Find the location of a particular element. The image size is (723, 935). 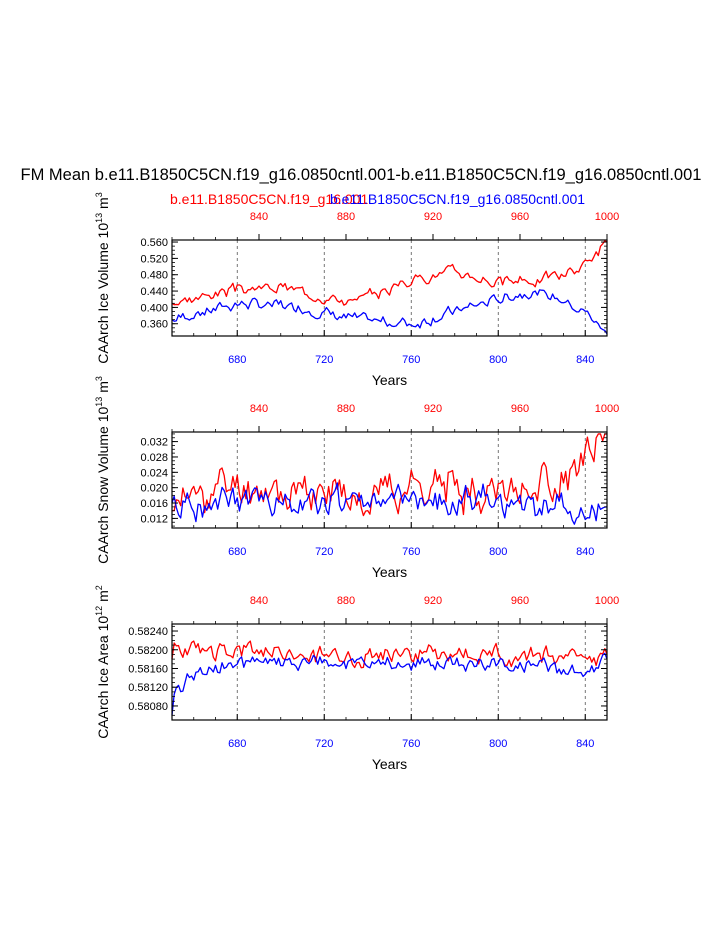

y-tick-label: 0.58160 is located at coordinates (148, 669).